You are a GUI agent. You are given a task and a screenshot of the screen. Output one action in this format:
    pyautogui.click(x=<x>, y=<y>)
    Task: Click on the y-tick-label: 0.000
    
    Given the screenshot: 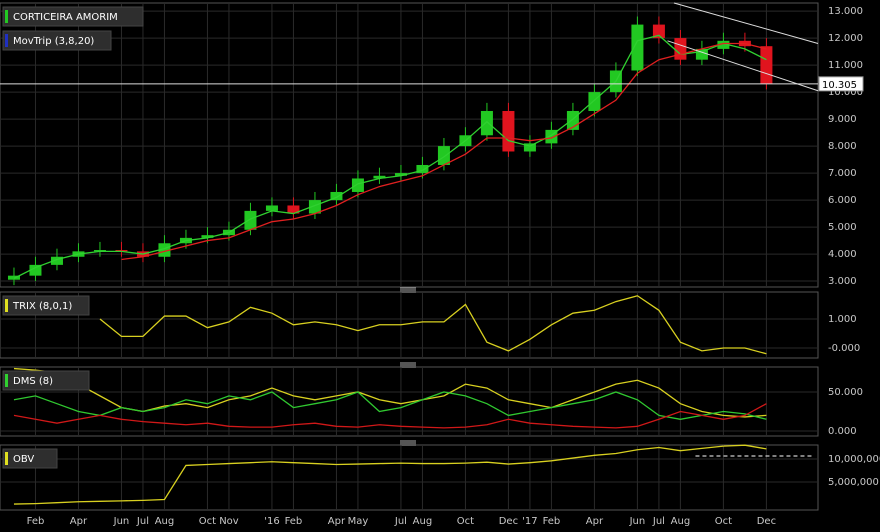 What is the action you would take?
    pyautogui.click(x=842, y=431)
    